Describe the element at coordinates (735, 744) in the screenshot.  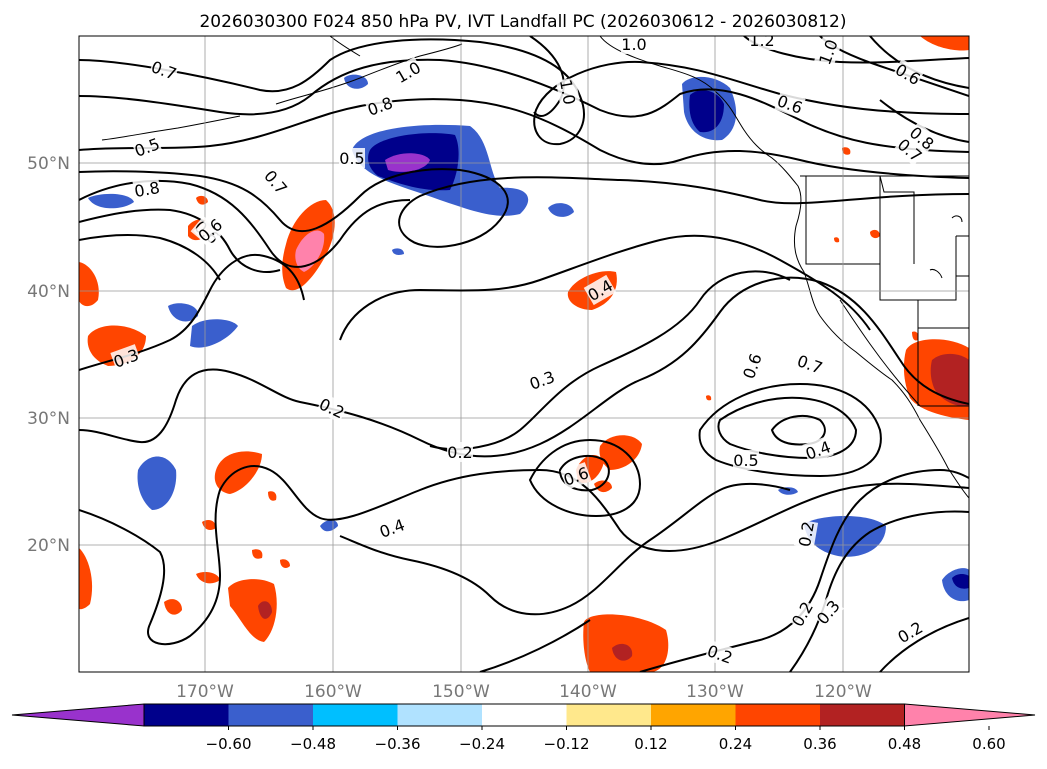
I see `colorbar-tick-label: 0.24` at that location.